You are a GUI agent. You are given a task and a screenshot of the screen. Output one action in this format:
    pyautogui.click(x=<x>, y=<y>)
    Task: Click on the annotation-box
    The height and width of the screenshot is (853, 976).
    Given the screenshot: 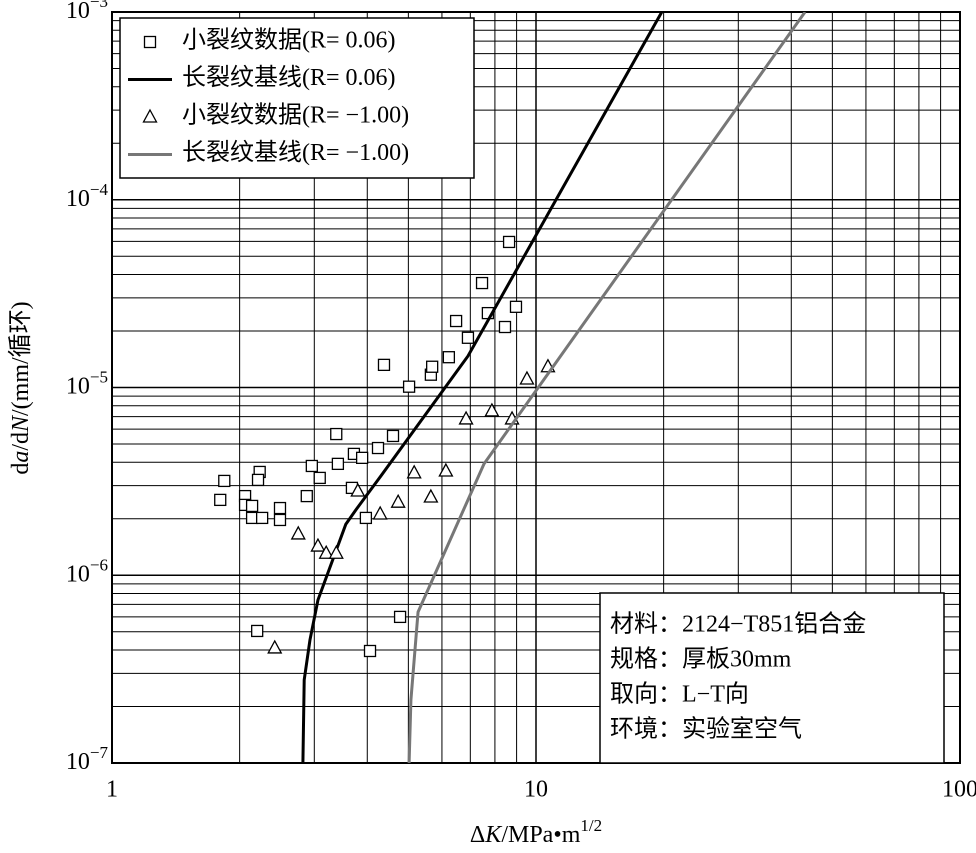 What is the action you would take?
    pyautogui.click(x=772, y=678)
    